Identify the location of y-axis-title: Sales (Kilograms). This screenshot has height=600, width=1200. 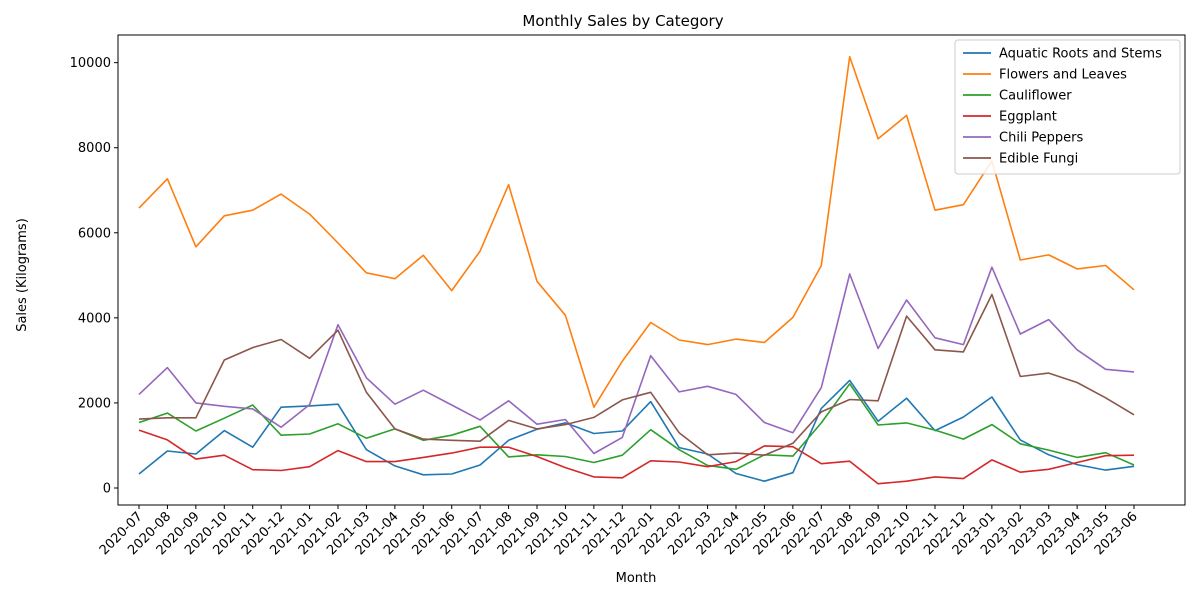
(22, 275).